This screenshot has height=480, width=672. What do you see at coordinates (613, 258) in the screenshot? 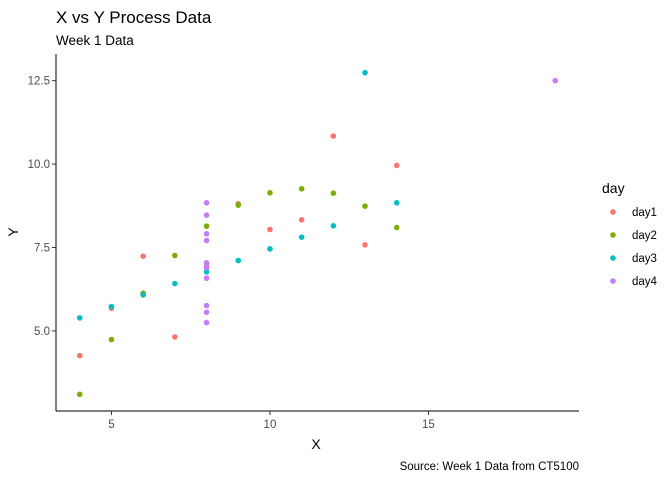
I see `legend-key-day3` at bounding box center [613, 258].